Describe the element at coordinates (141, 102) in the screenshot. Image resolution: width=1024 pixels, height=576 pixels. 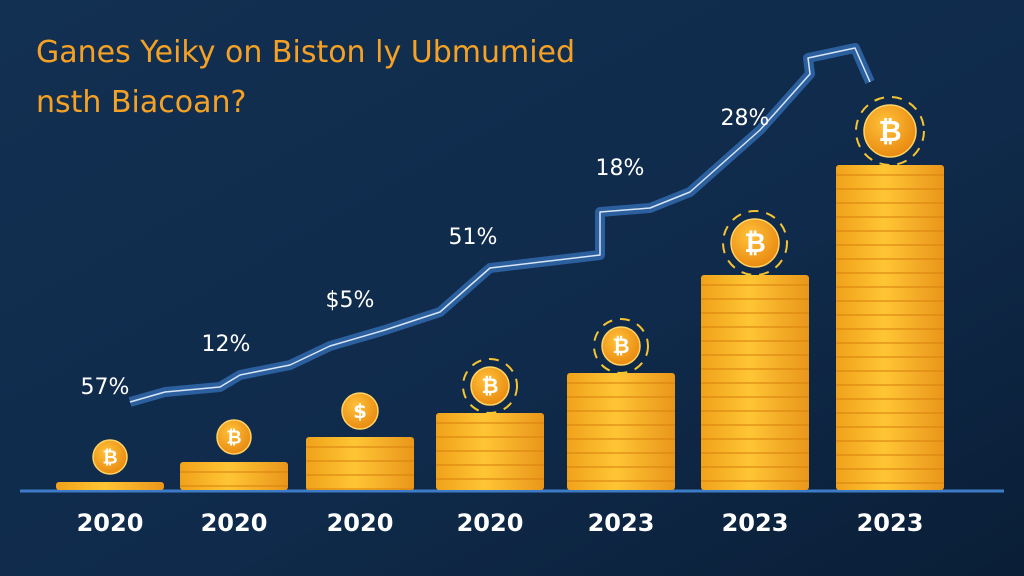
I see `title-line: nsth Biacoan?` at that location.